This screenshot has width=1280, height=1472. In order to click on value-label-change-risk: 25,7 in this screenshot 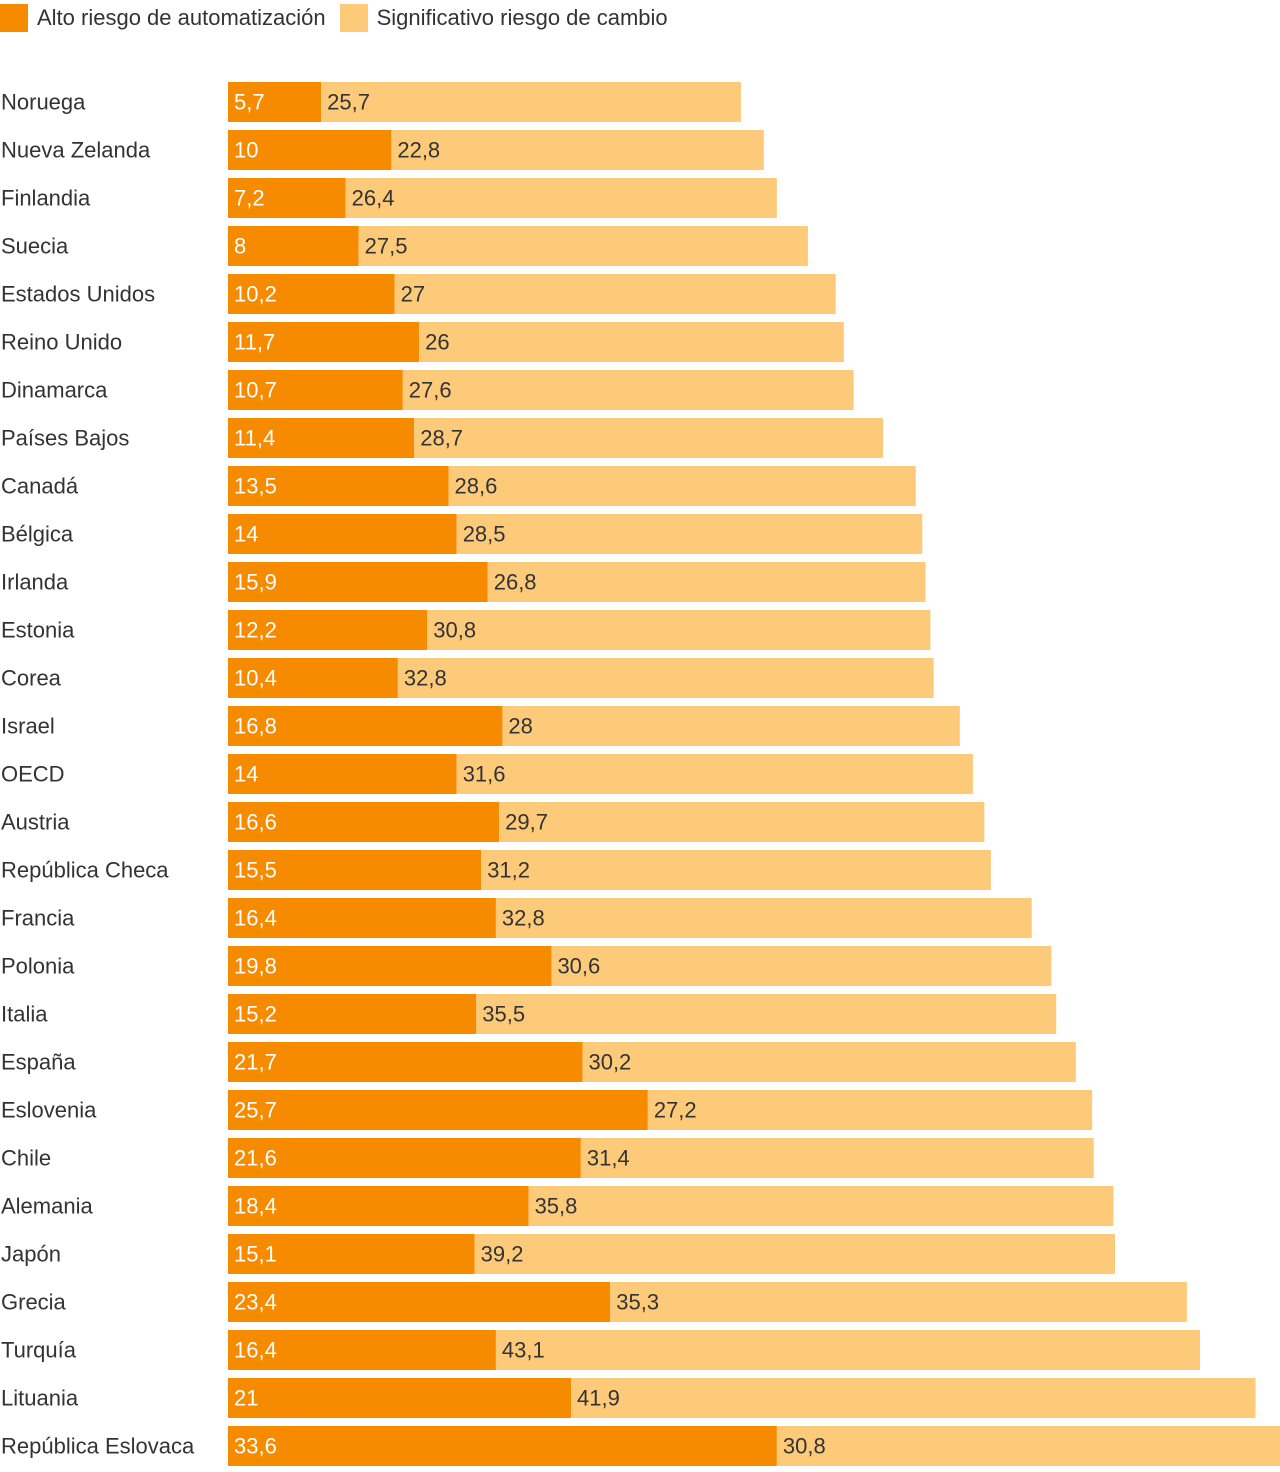, I will do `click(348, 102)`.